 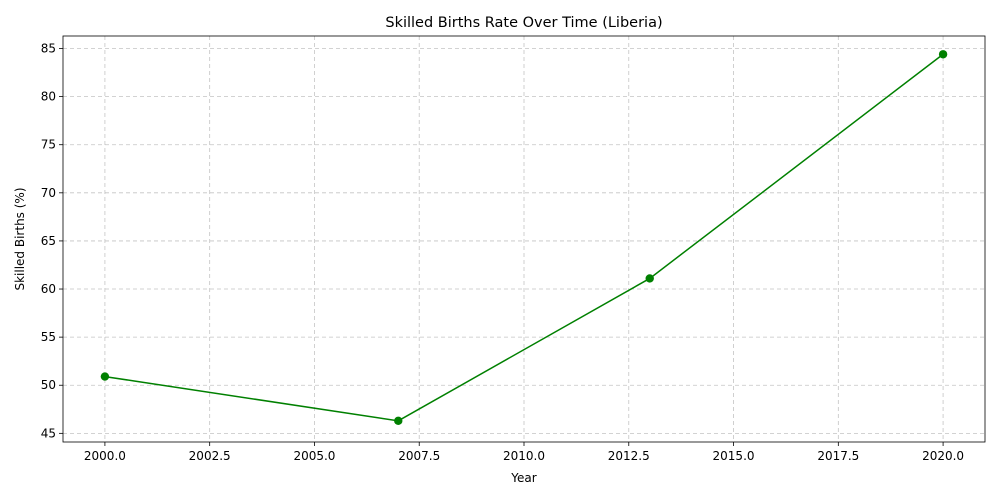 What do you see at coordinates (48, 337) in the screenshot?
I see `y-tick-label: 55` at bounding box center [48, 337].